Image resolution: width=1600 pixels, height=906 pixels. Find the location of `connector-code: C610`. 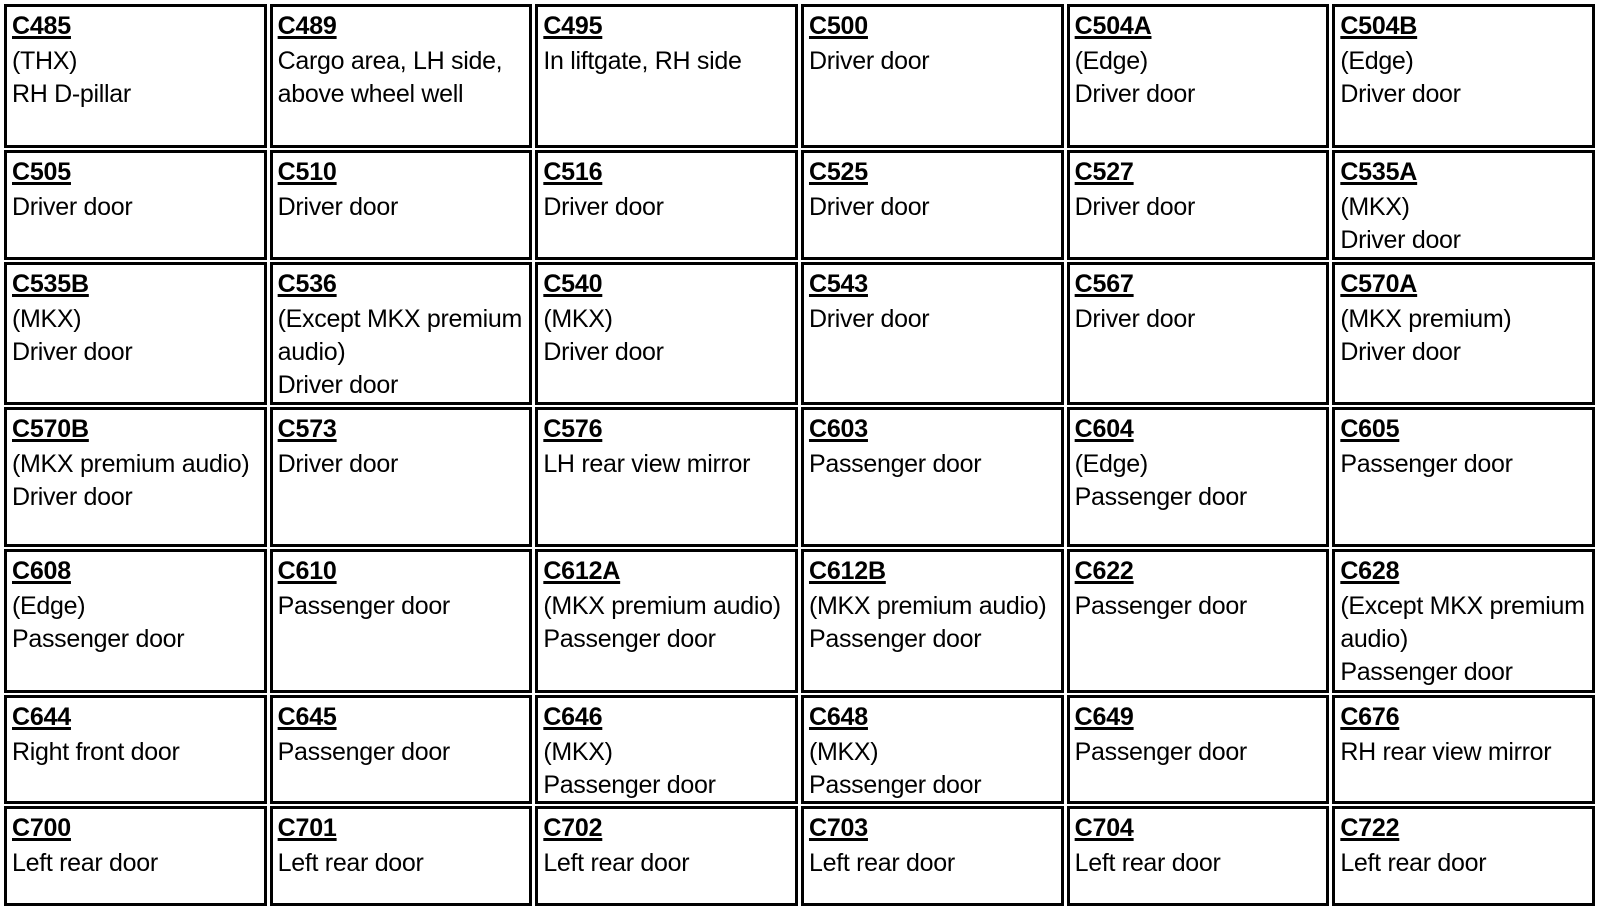

connector-code: C610 is located at coordinates (307, 571).